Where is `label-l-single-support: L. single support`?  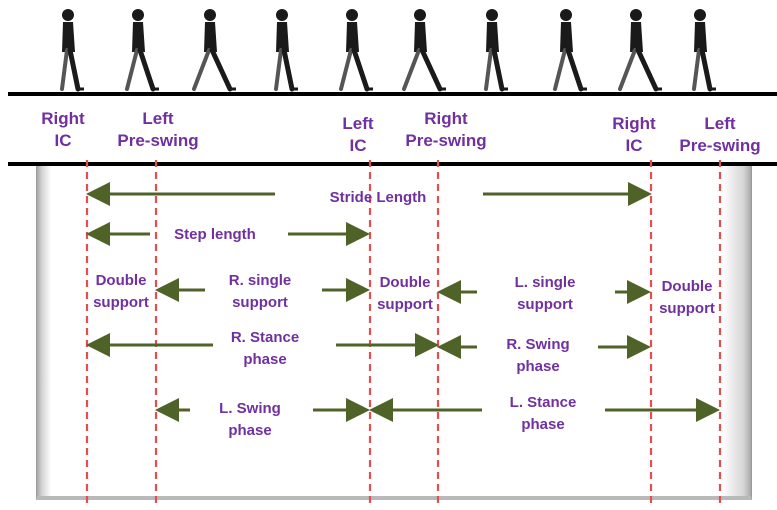
label-l-single-support: L. single support is located at coordinates (545, 293).